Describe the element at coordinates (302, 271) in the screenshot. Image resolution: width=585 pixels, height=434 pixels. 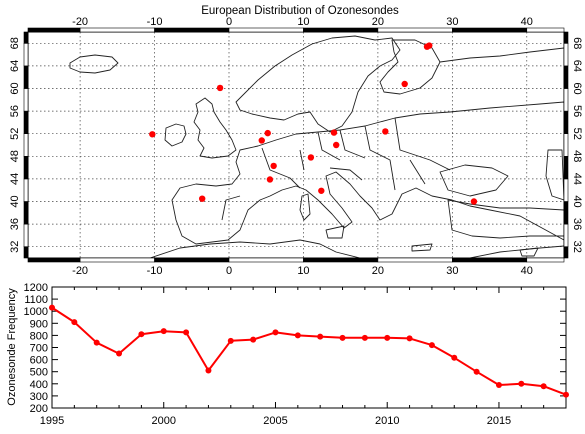
I see `map-x-tick-labels-bottom: -20 -10 0 10 20 30 40` at that location.